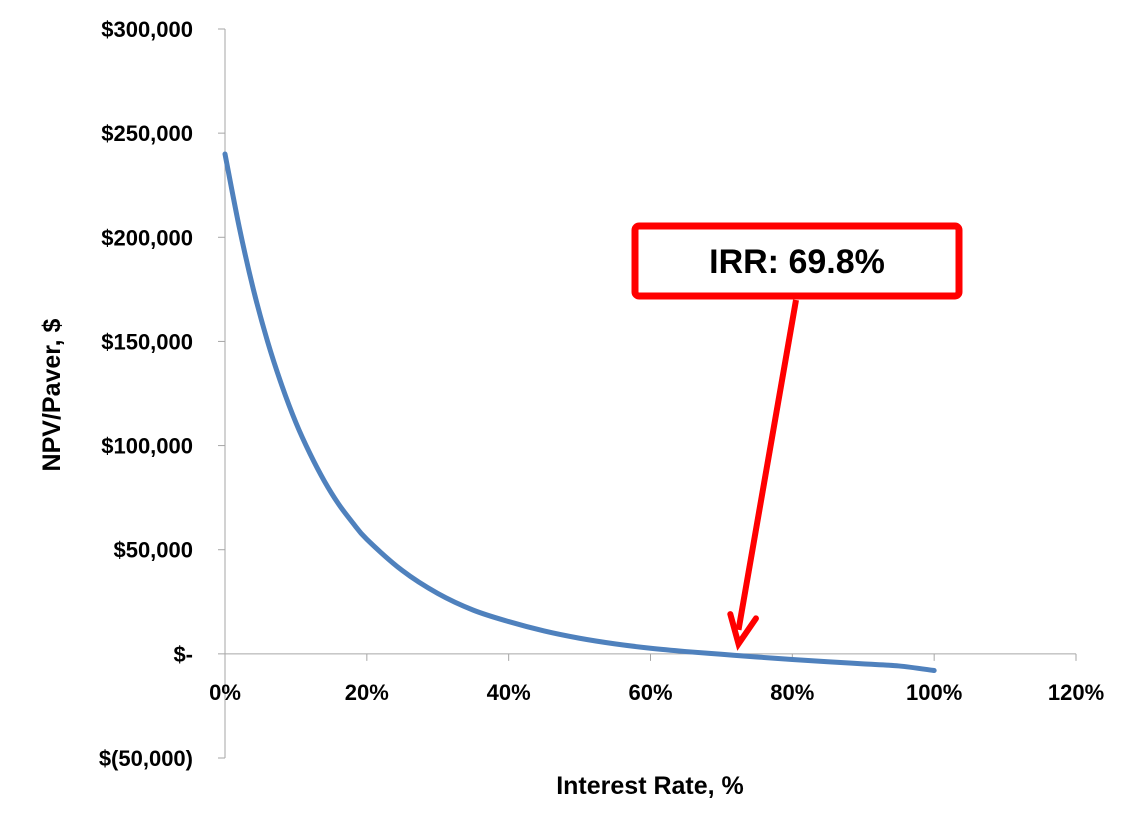 This screenshot has width=1132, height=834. I want to click on y-tick-label: $200,000, so click(147, 237).